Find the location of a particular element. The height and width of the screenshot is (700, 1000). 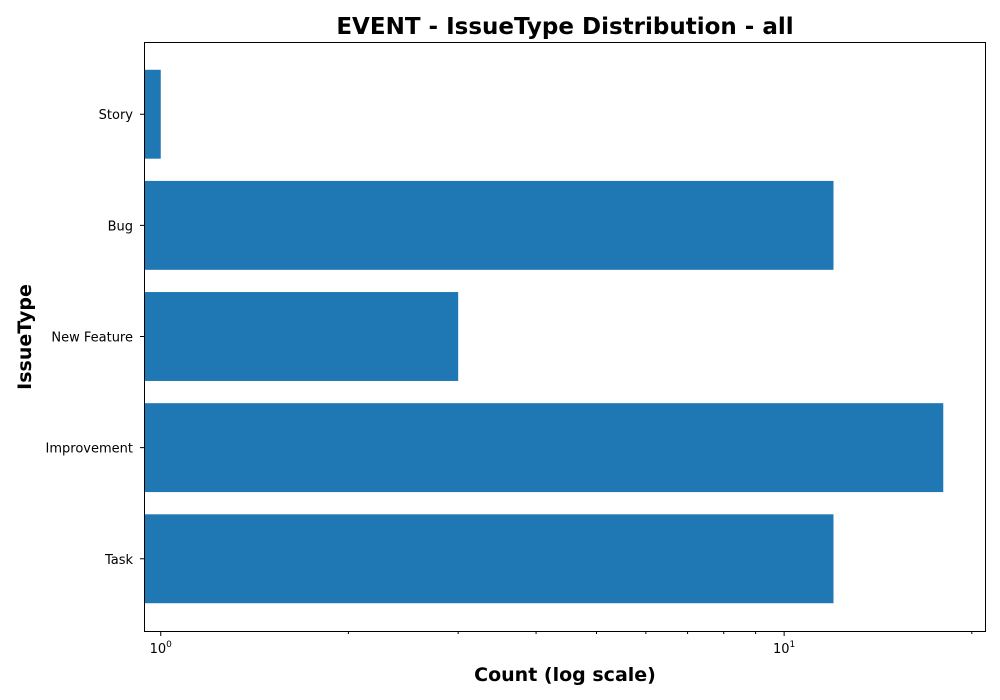

x-axis-label: Count (log scale) is located at coordinates (565, 675).